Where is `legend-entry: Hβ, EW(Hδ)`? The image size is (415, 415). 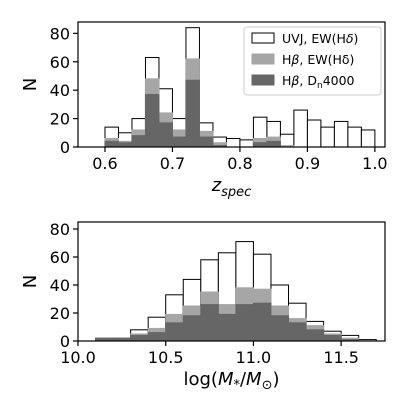
legend-entry: Hβ, EW(Hδ) is located at coordinates (318, 59).